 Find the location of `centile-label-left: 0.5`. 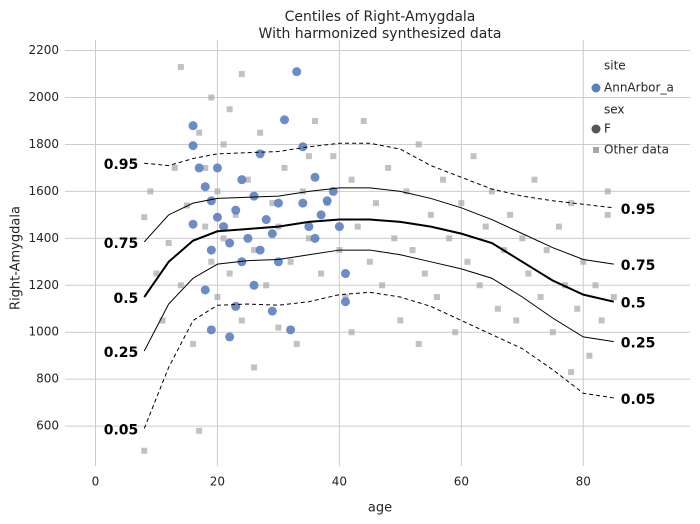

centile-label-left: 0.5 is located at coordinates (125, 299).